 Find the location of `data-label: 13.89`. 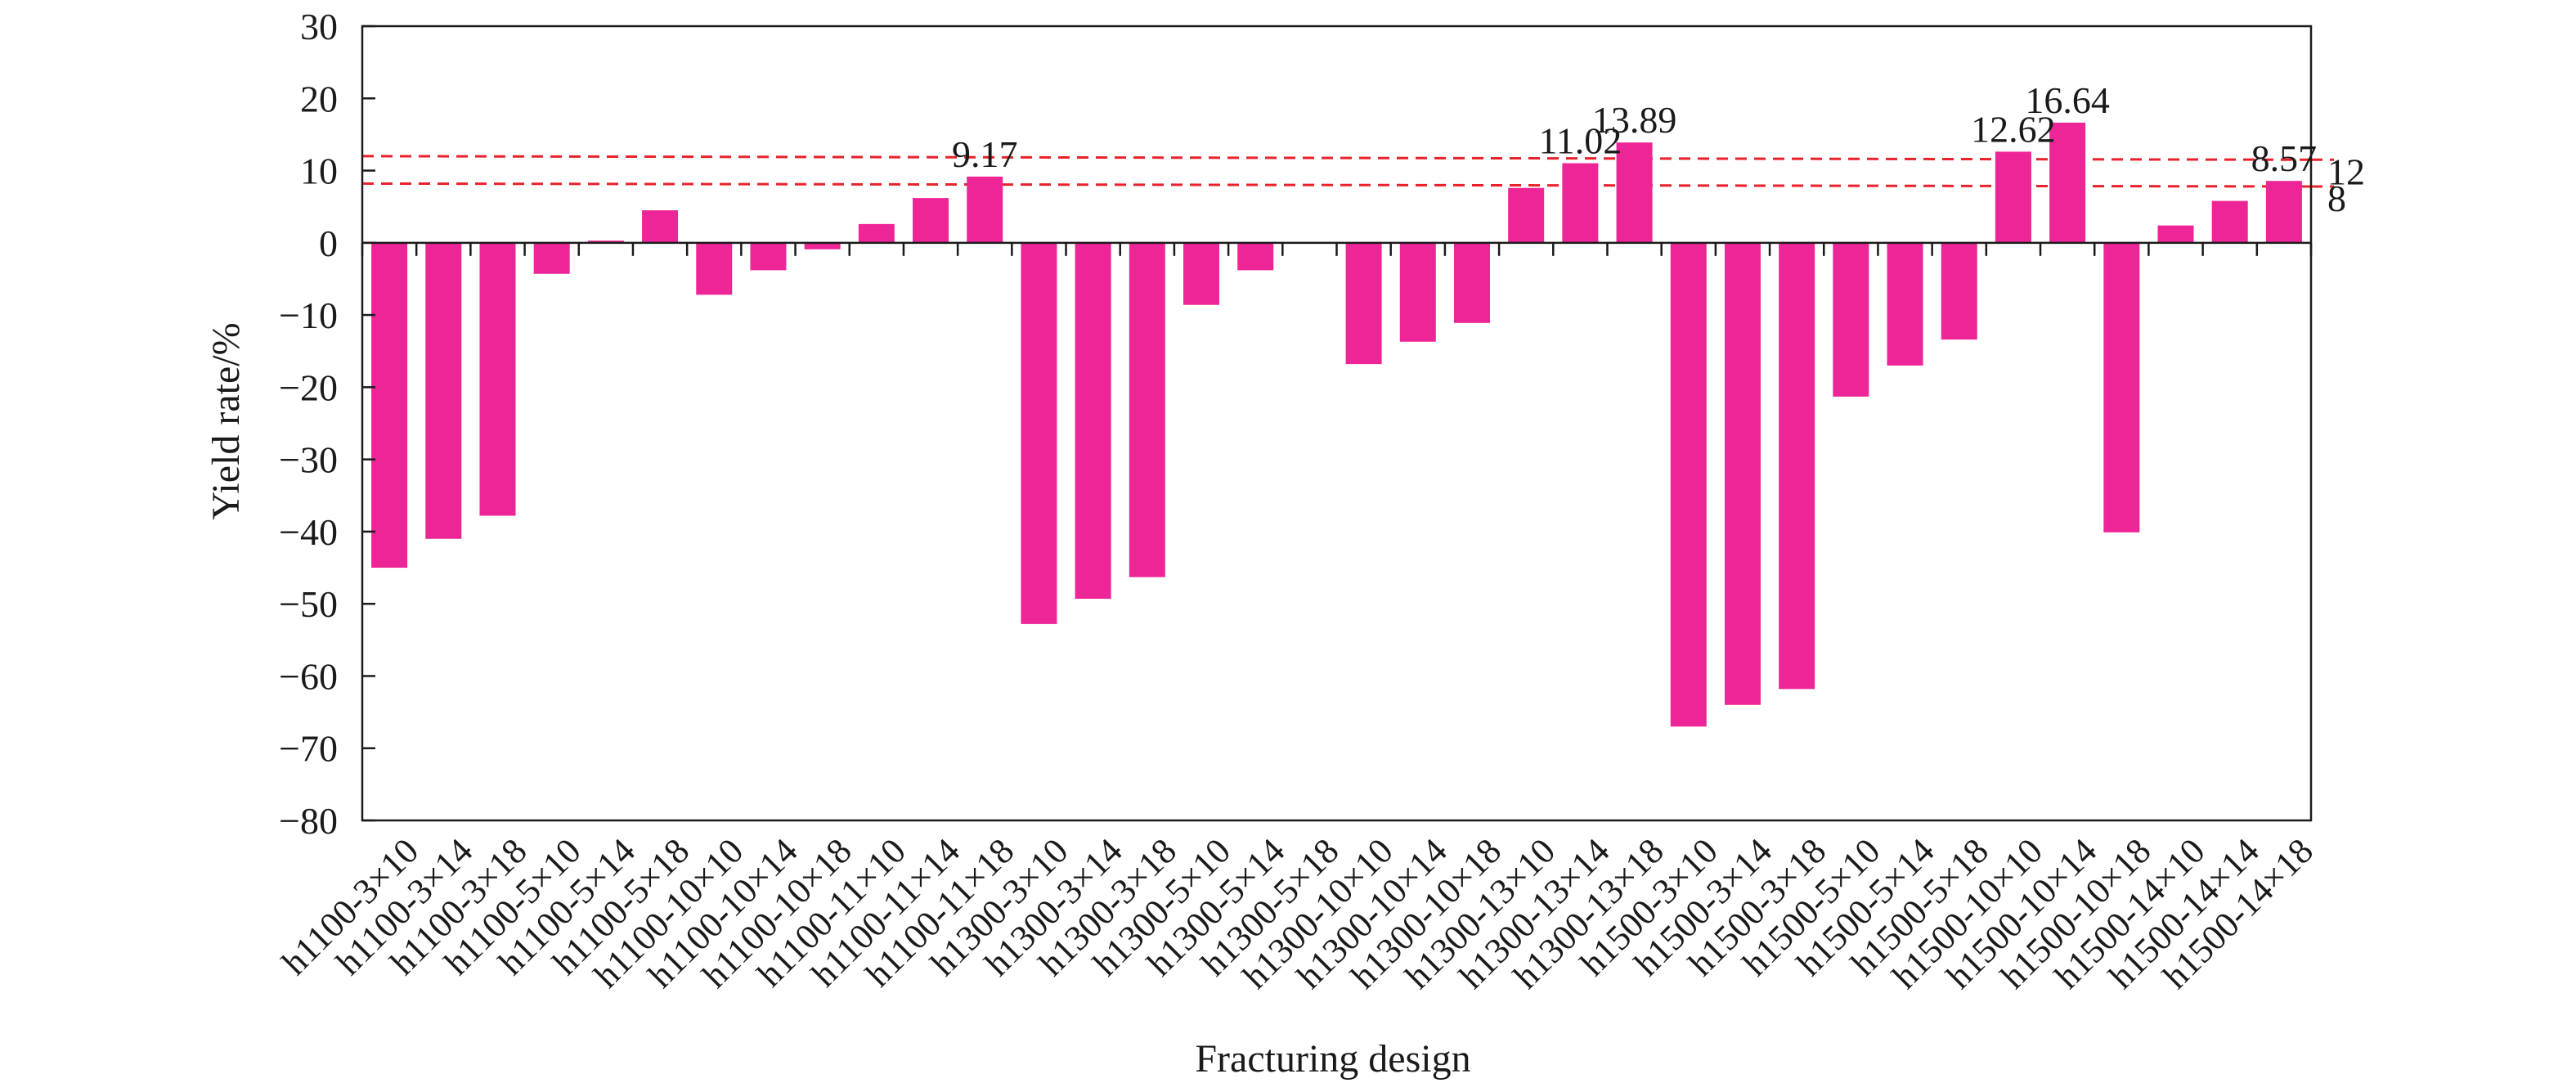

data-label: 13.89 is located at coordinates (1634, 120).